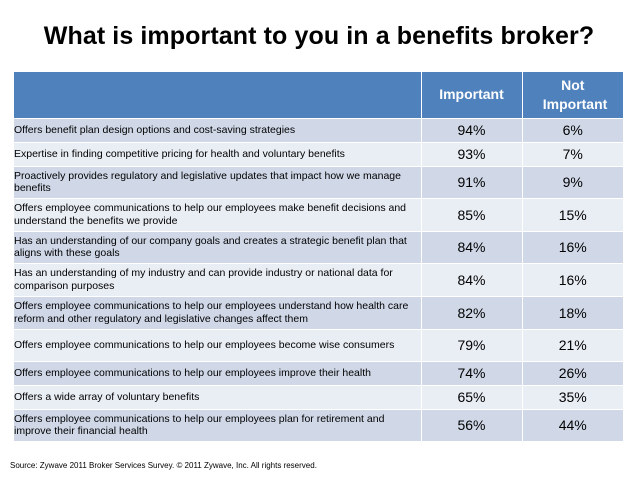 Image resolution: width=638 pixels, height=479 pixels. Describe the element at coordinates (572, 215) in the screenshot. I see `row-not-important-value: 15%` at that location.